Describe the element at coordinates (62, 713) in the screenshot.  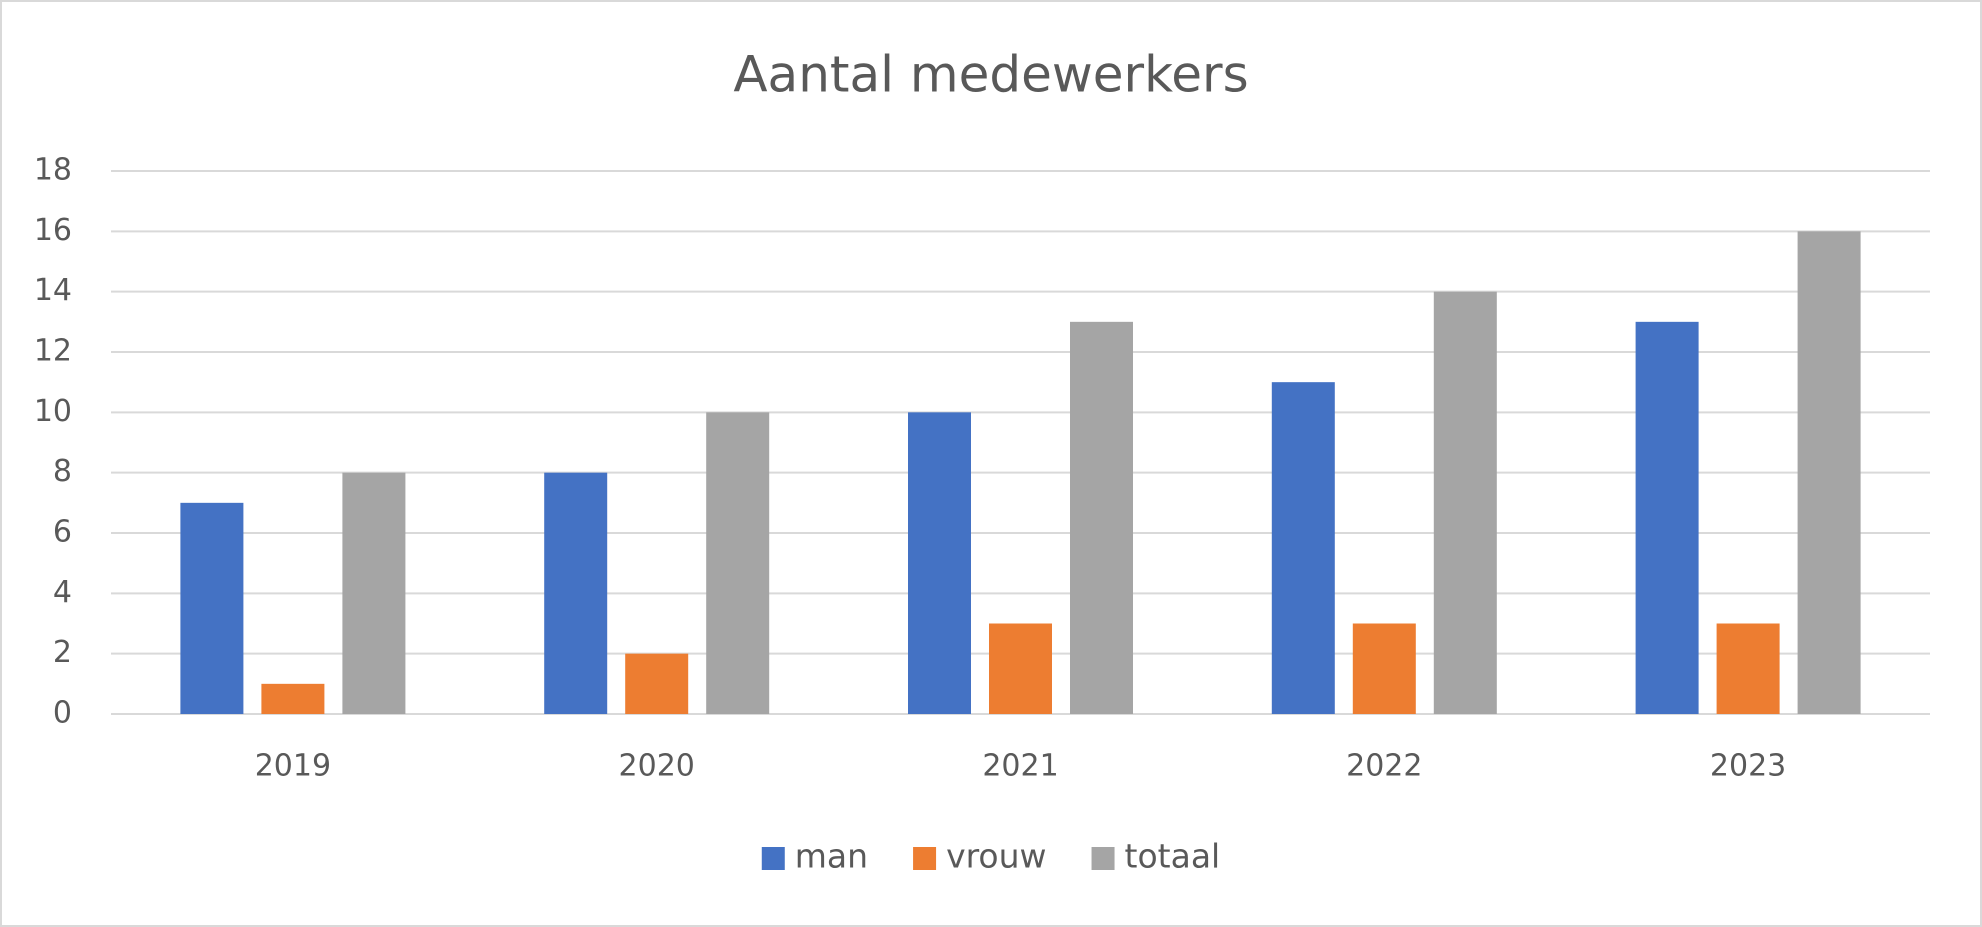
I see `y-tick-label: 0` at that location.